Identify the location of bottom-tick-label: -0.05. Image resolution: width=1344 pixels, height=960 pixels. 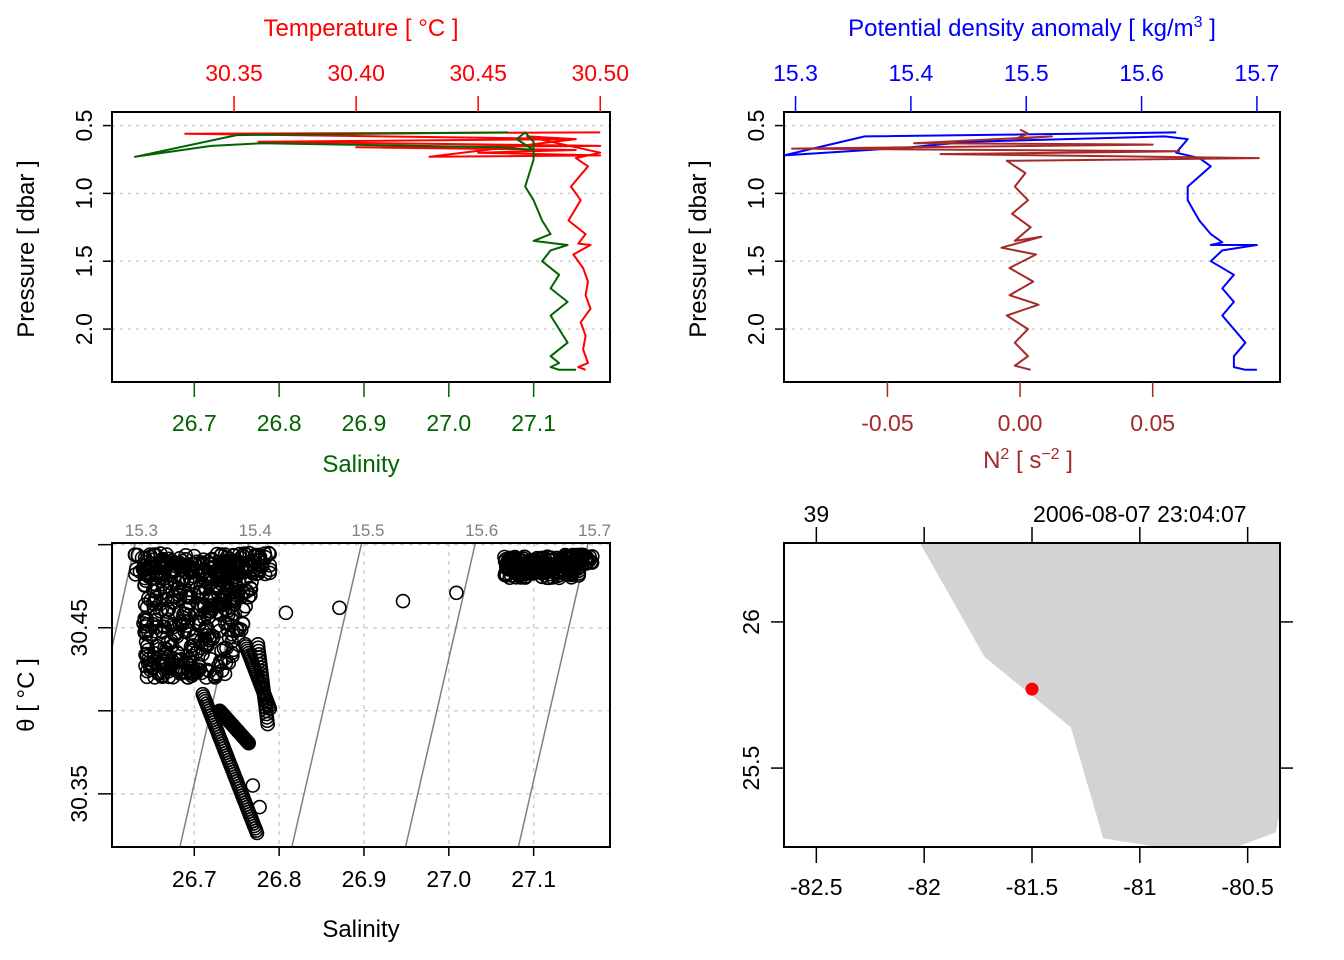
(887, 423).